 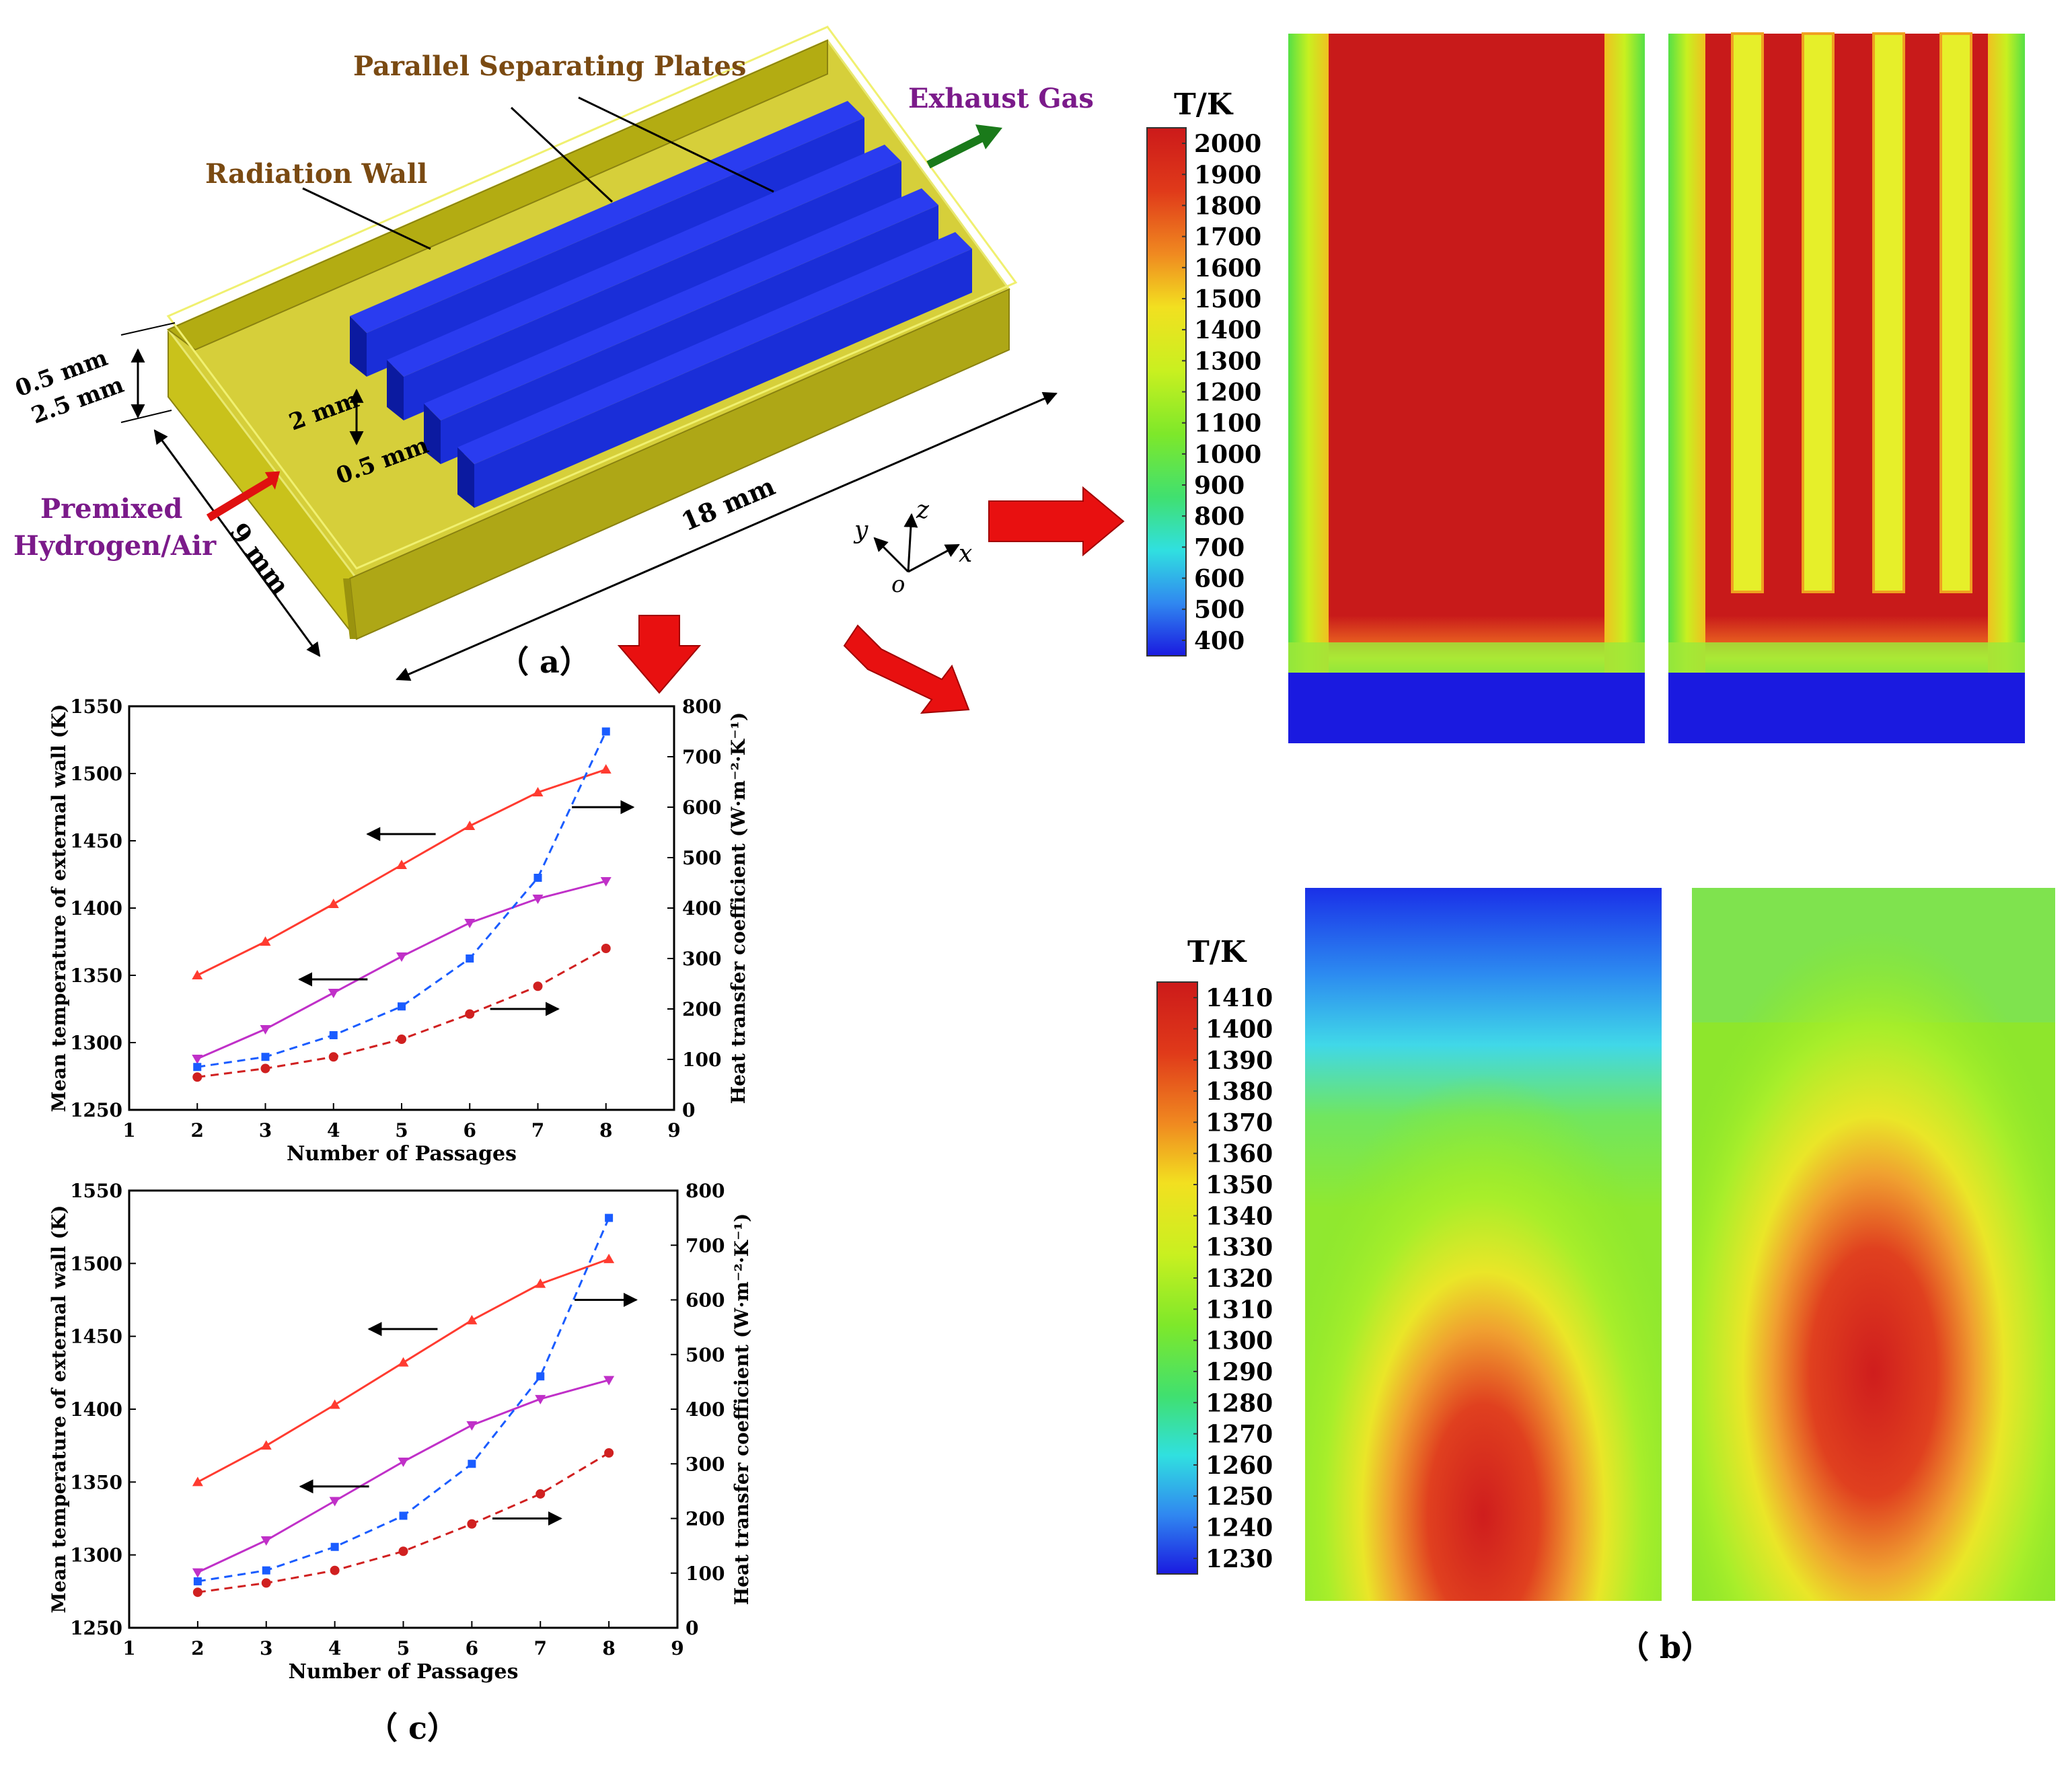 I want to click on exhaust-arrow-head, so click(x=988, y=136).